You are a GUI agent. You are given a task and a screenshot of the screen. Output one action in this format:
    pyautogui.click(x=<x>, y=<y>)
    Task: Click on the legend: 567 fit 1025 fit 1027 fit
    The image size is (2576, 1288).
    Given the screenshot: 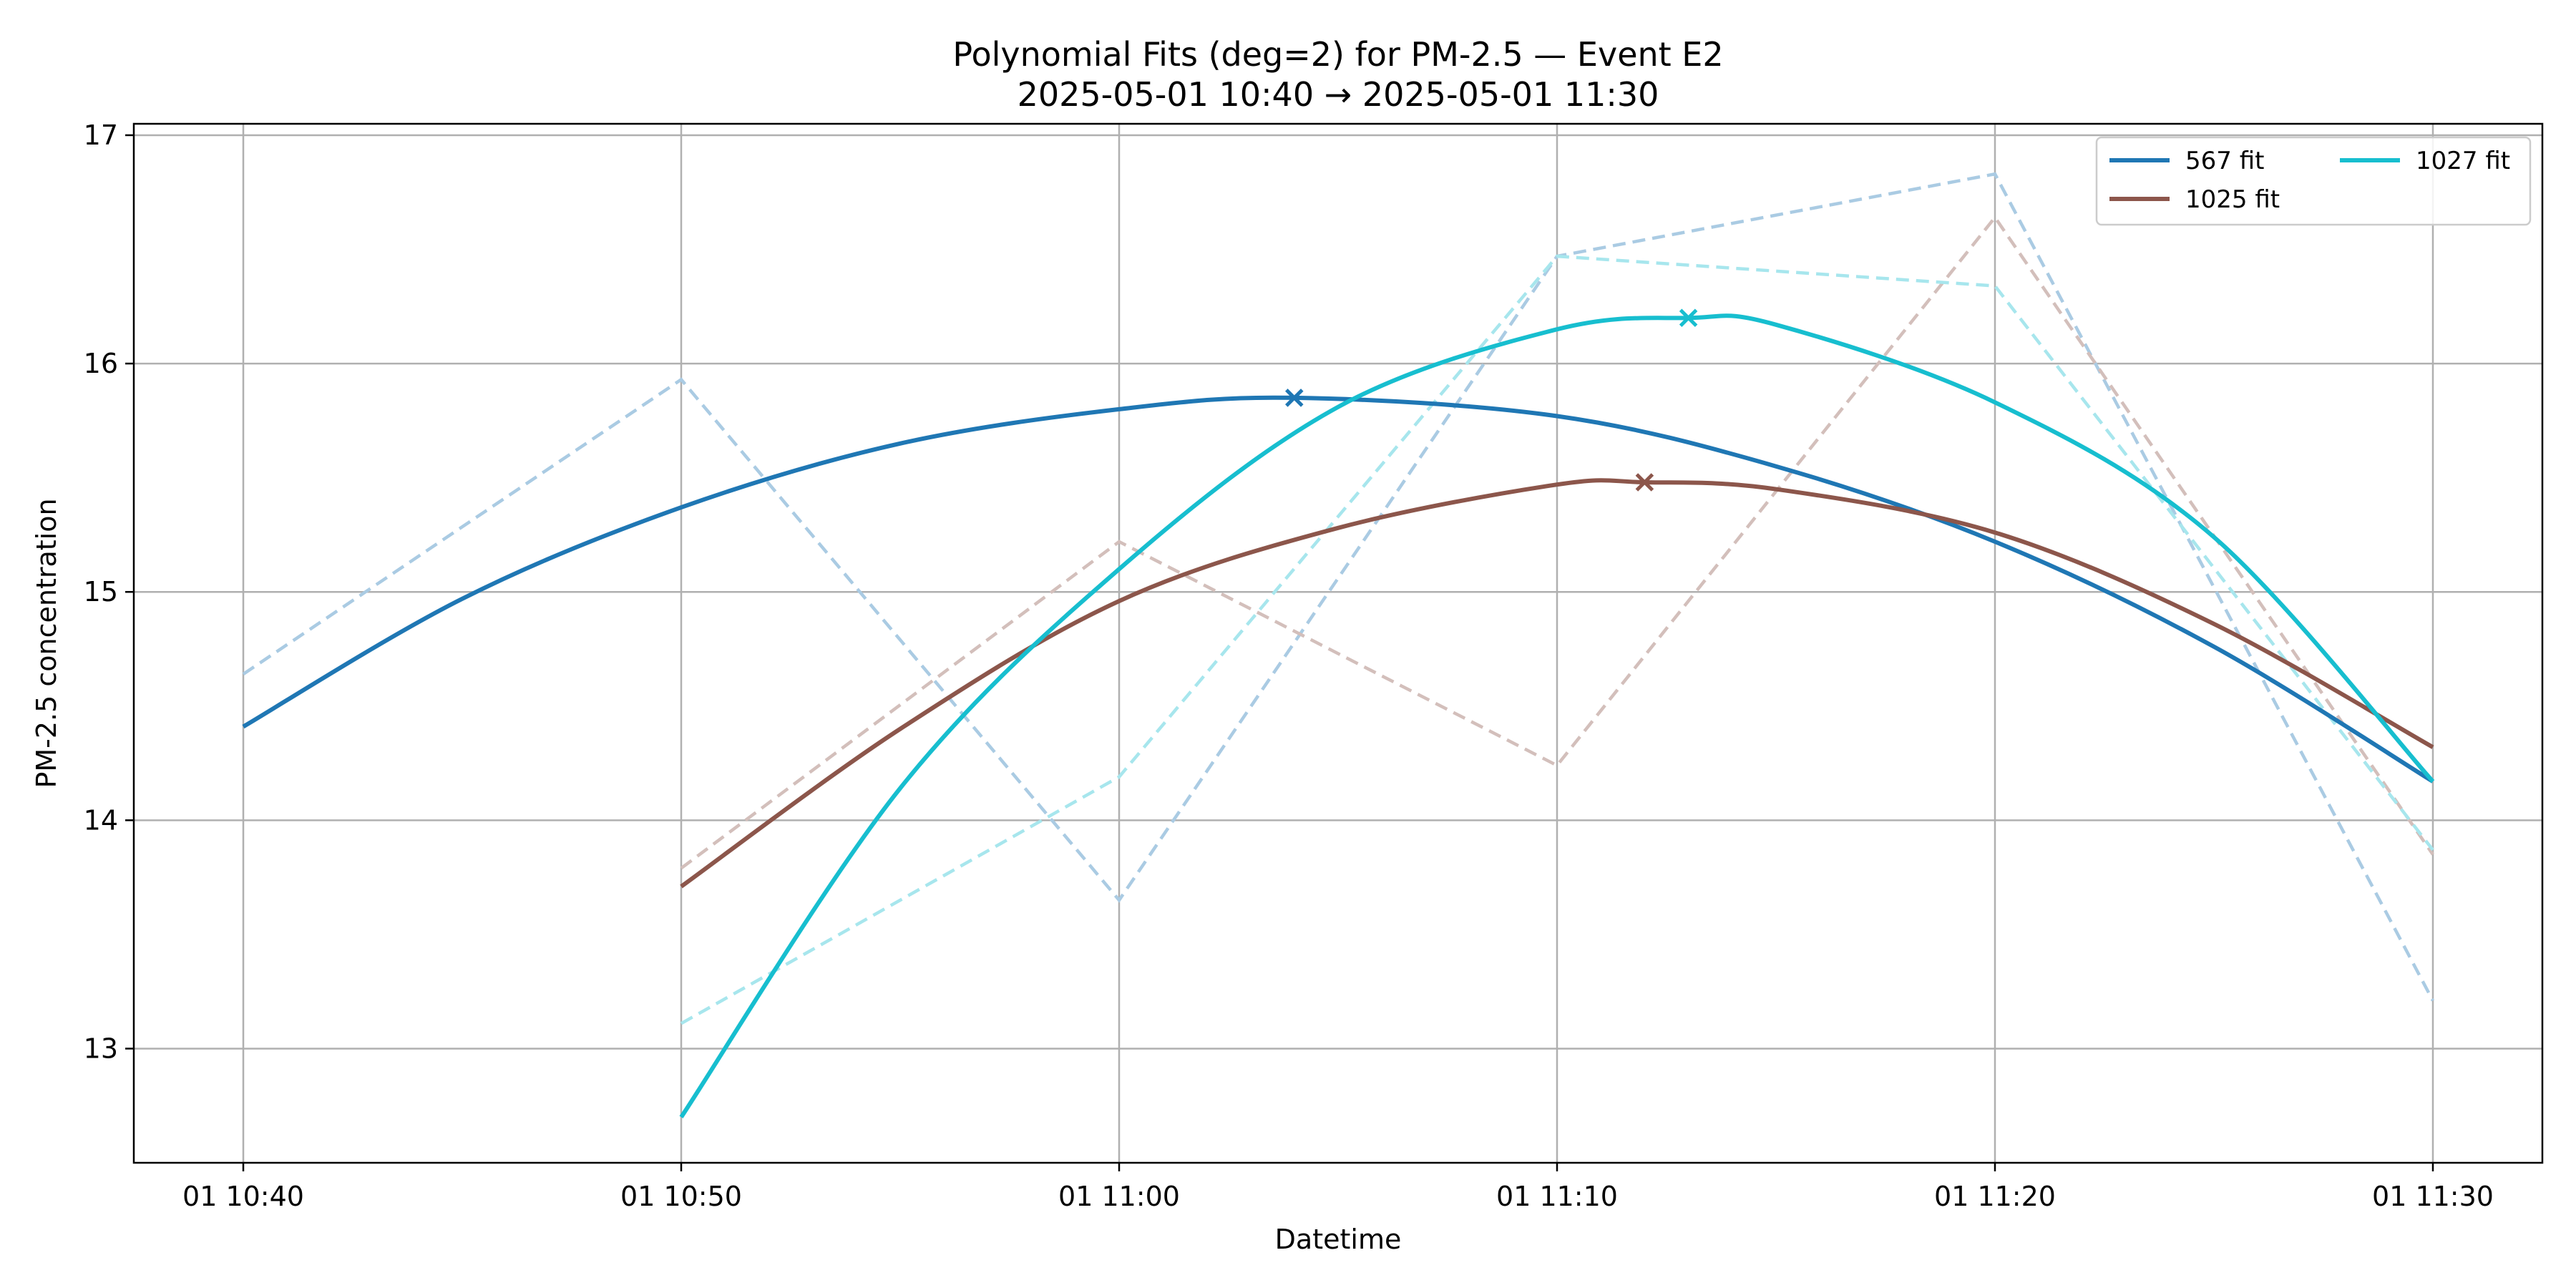 What is the action you would take?
    pyautogui.click(x=2313, y=181)
    